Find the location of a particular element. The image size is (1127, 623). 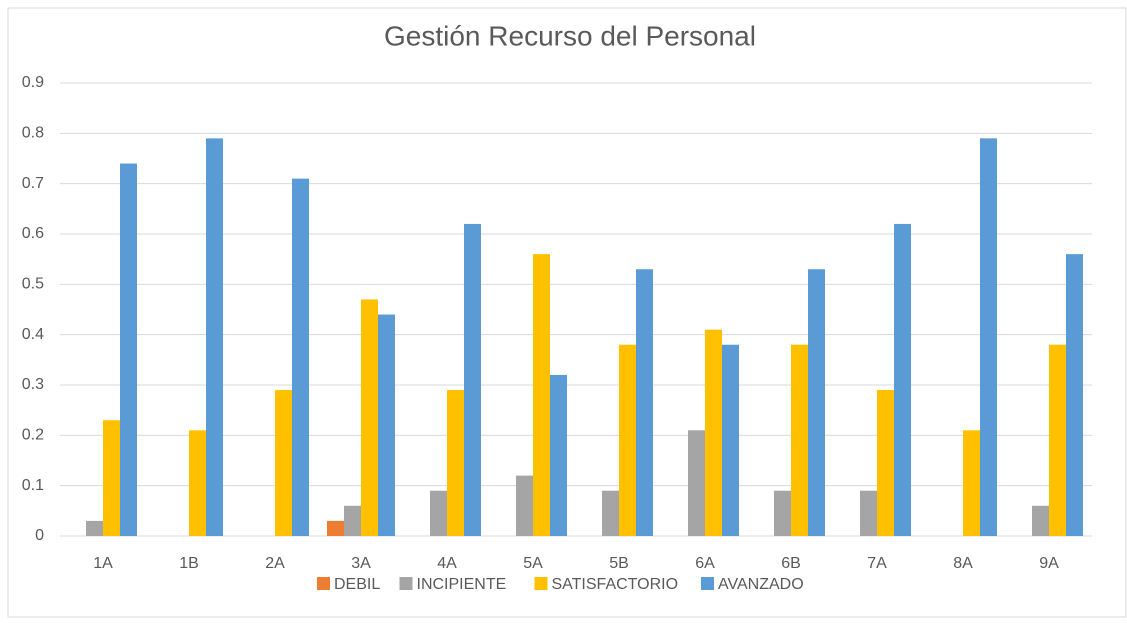

y-tick-label: 0.2 is located at coordinates (33, 435).